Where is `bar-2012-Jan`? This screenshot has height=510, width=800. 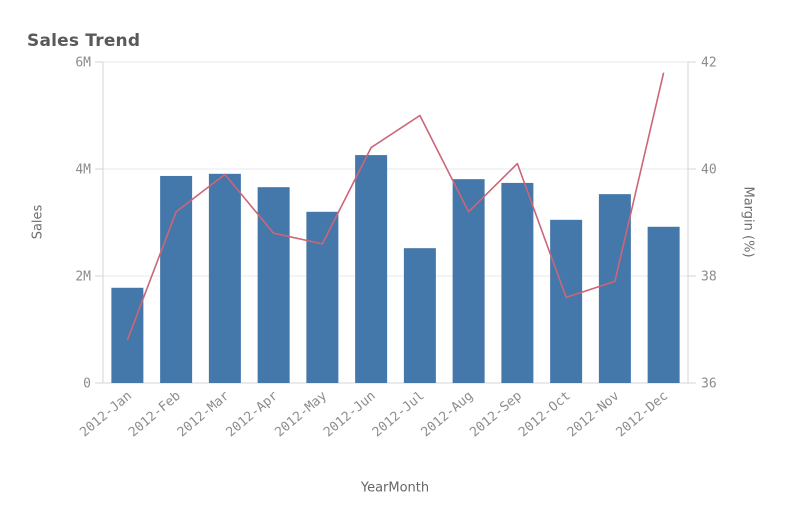 bar-2012-Jan is located at coordinates (127, 335).